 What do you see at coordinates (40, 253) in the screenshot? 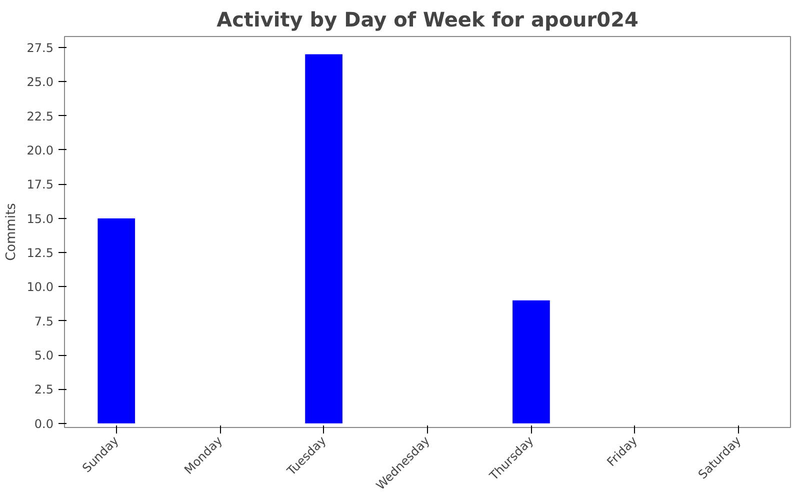
I see `y-tick-label: 12.5` at bounding box center [40, 253].